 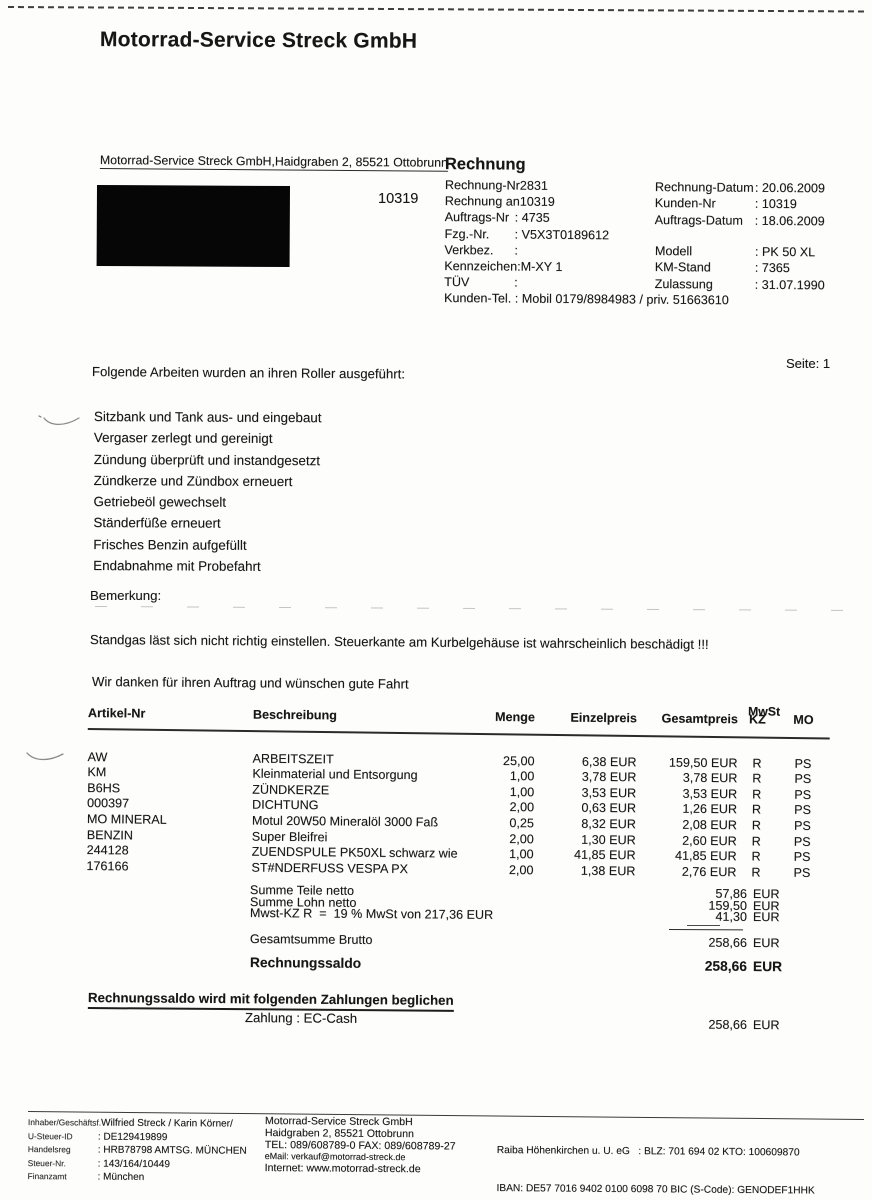 I want to click on footer-label: Handelsreg, so click(x=49, y=1149).